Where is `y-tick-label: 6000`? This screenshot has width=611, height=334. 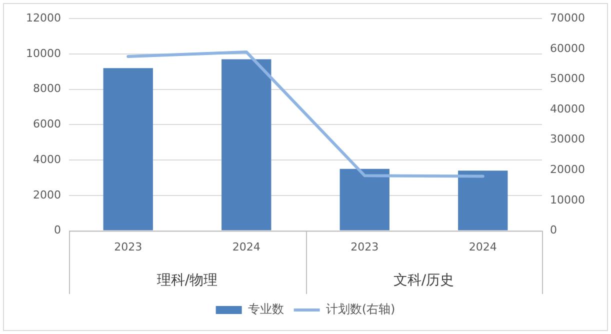 y-tick-label: 6000 is located at coordinates (46, 124).